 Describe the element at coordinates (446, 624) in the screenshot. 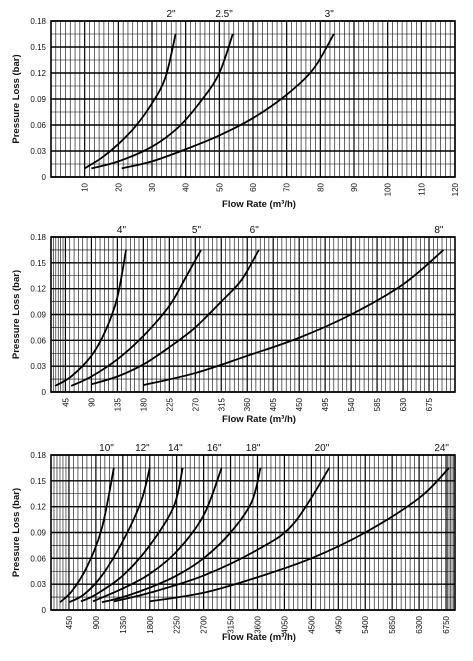

I see `x-tick-label: 6750` at that location.